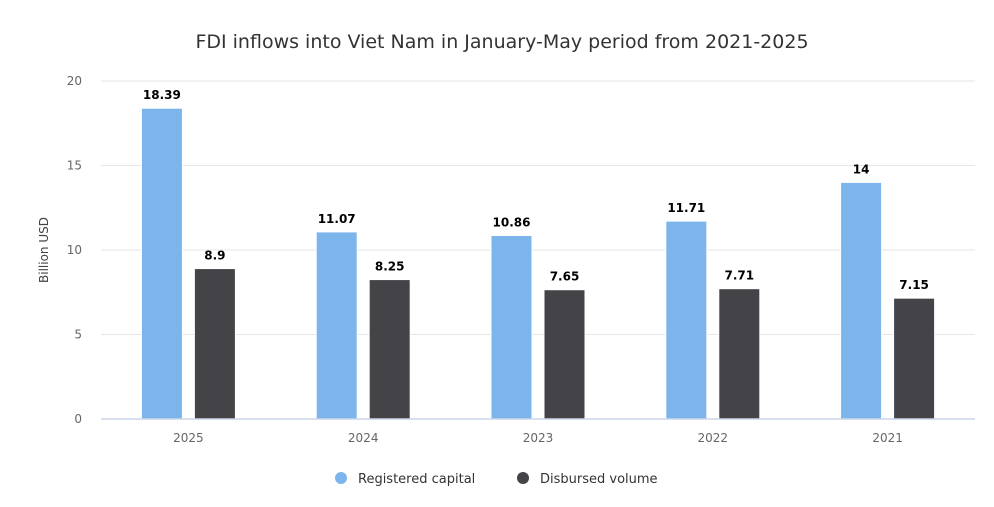 The height and width of the screenshot is (507, 994). Describe the element at coordinates (523, 478) in the screenshot. I see `legend-marker-disbursed-volume` at that location.